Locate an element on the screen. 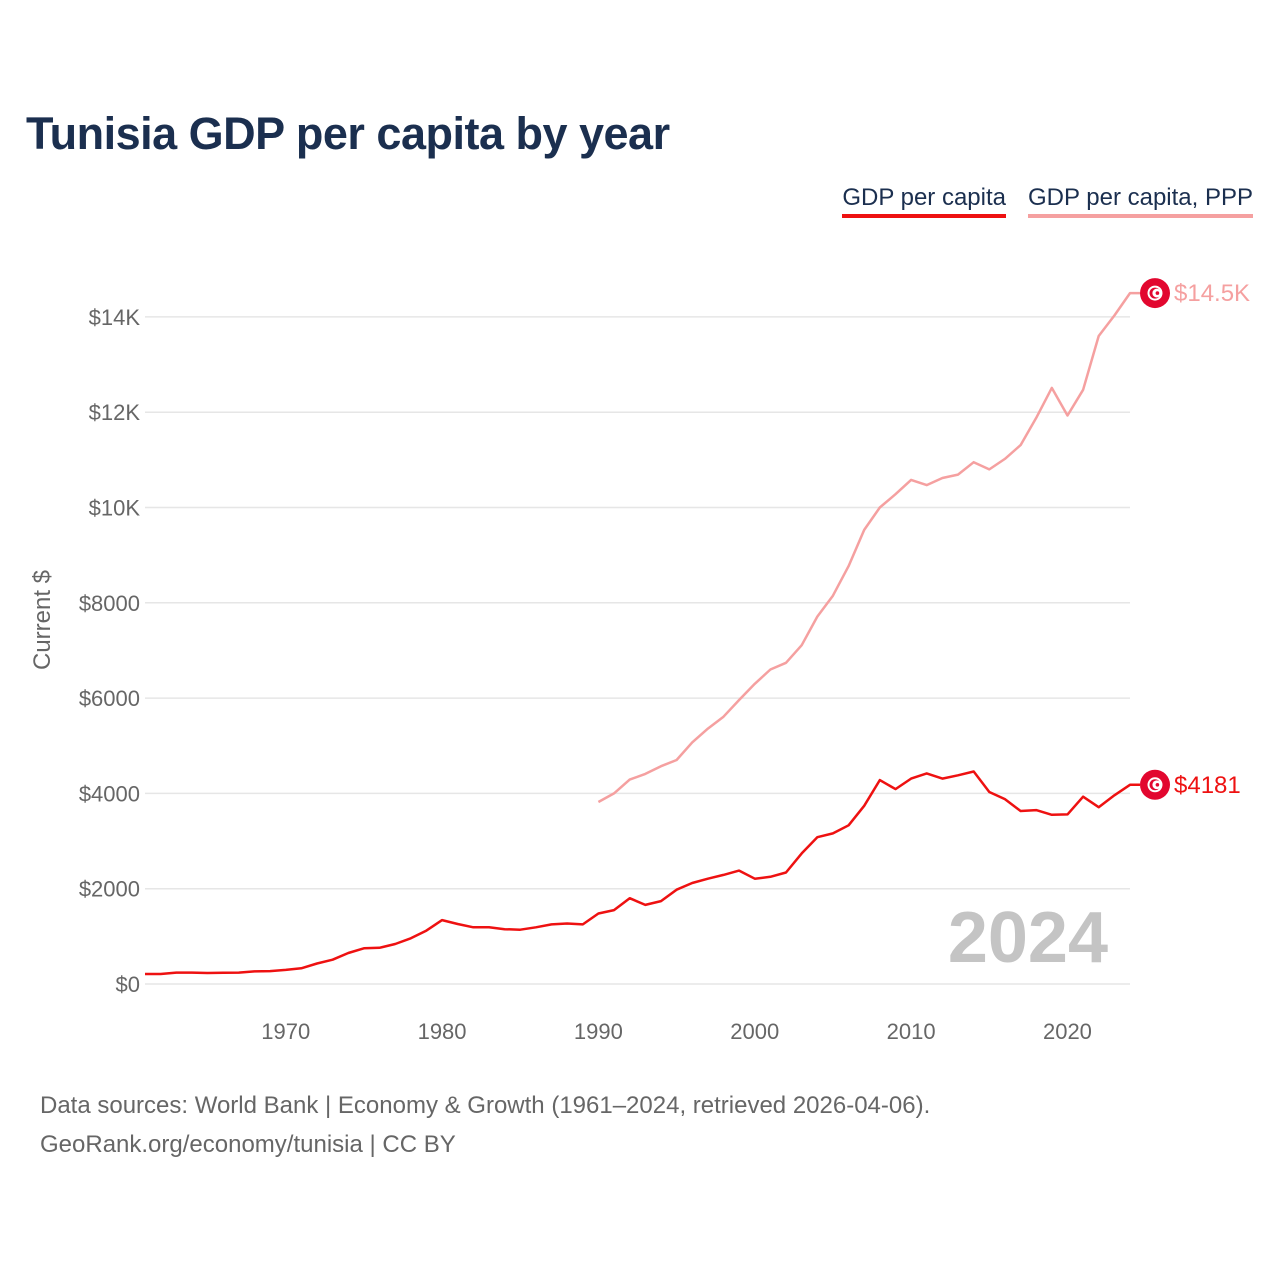 This screenshot has height=1280, width=1280. y-tick-label: $6000 is located at coordinates (109, 698).